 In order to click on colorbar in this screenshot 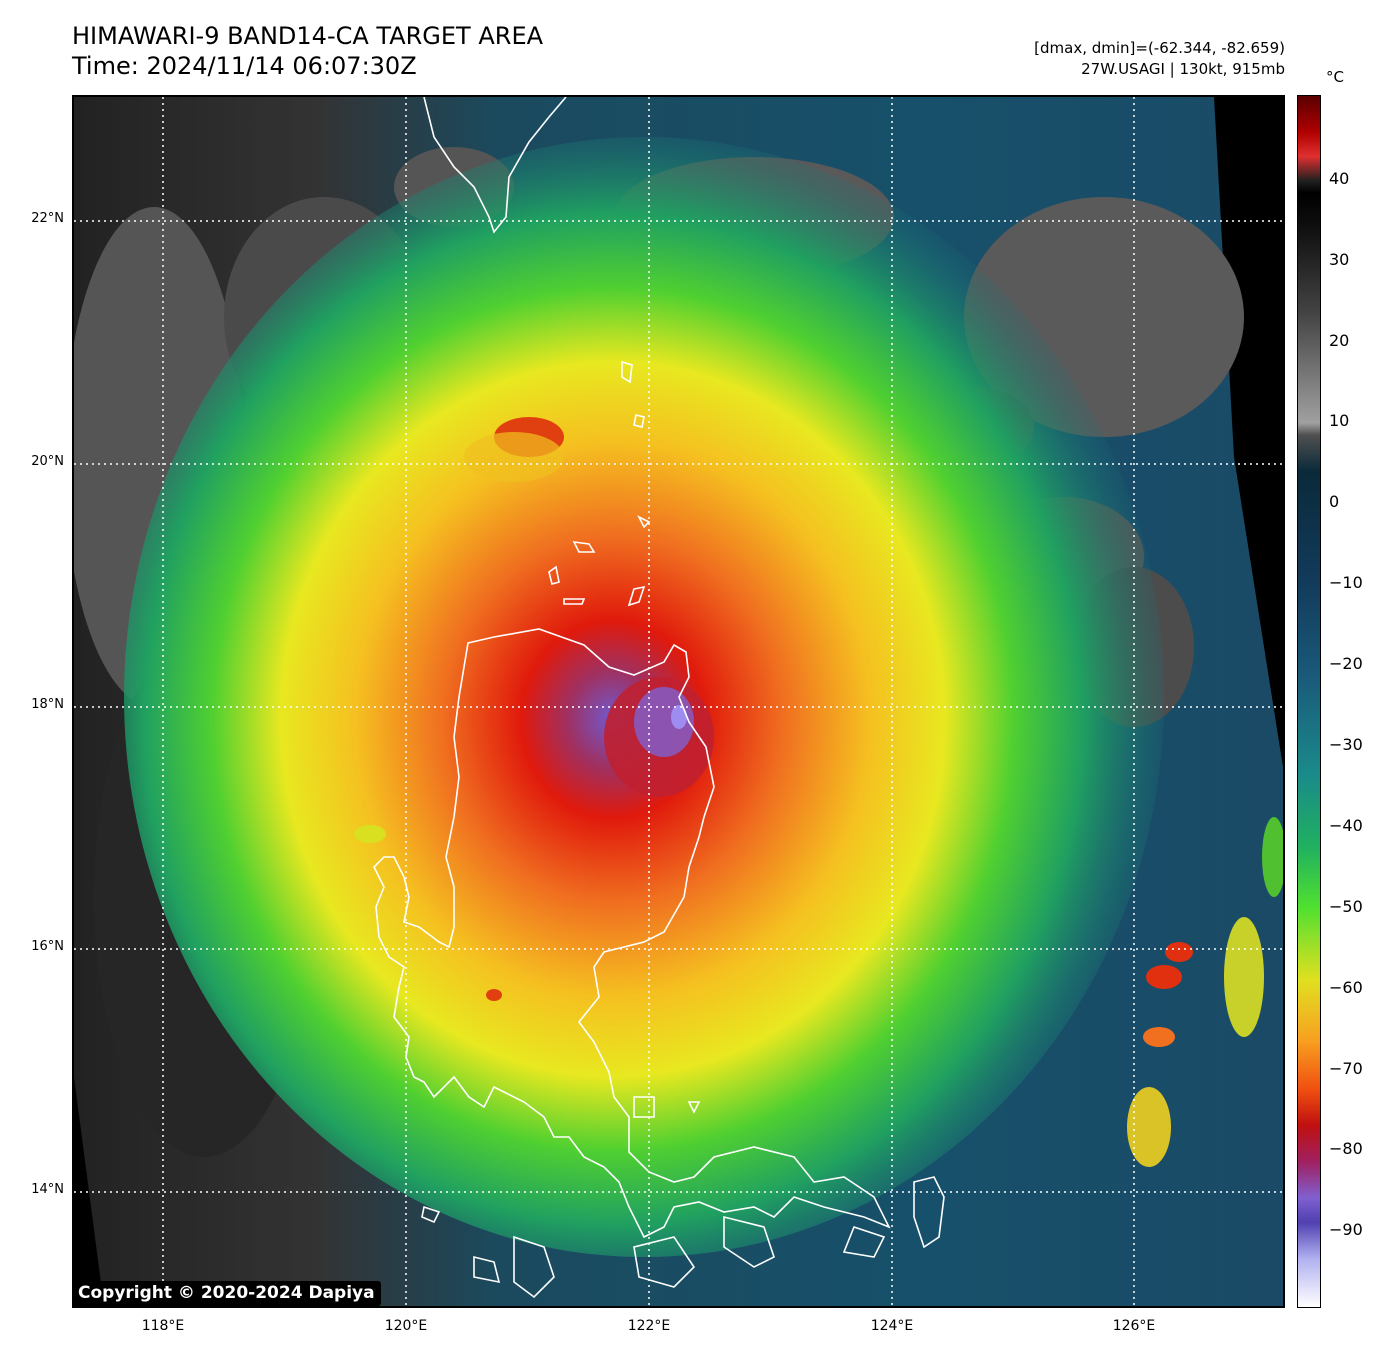, I will do `click(1309, 701)`.